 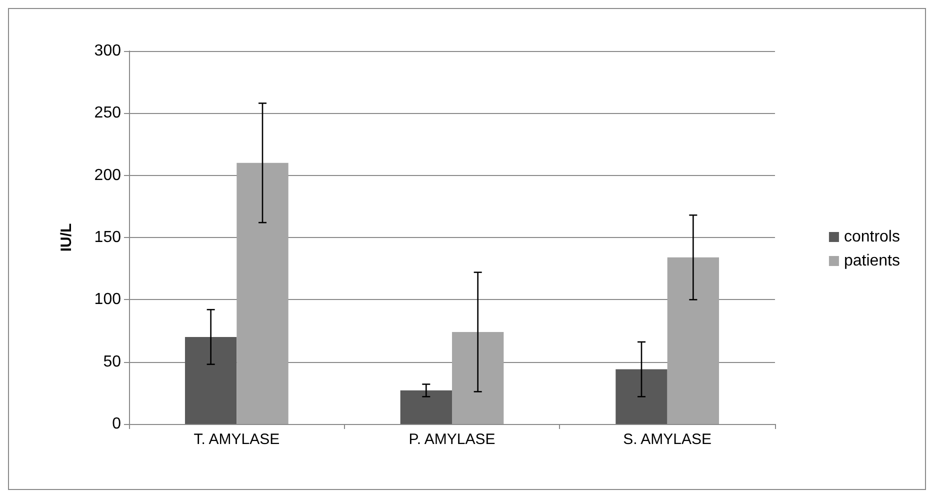 I want to click on y-tick-label: 50, so click(x=112, y=361).